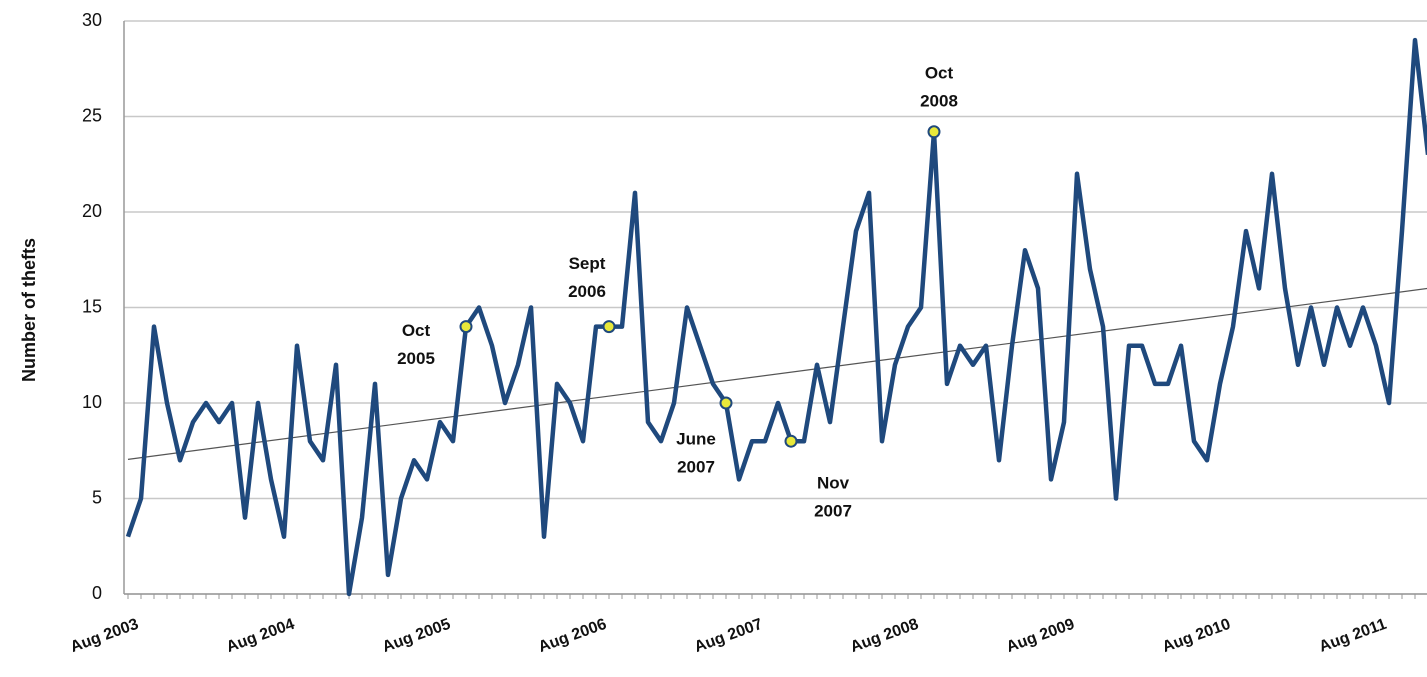  What do you see at coordinates (1196, 636) in the screenshot?
I see `x-tick-label: Aug 2010` at bounding box center [1196, 636].